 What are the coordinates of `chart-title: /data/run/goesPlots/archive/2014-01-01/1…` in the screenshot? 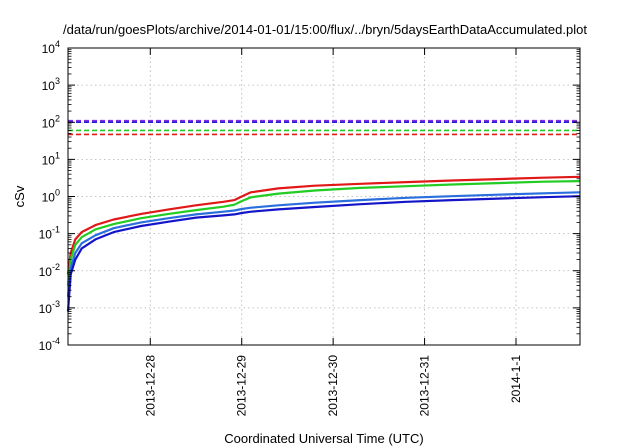 It's located at (325, 29).